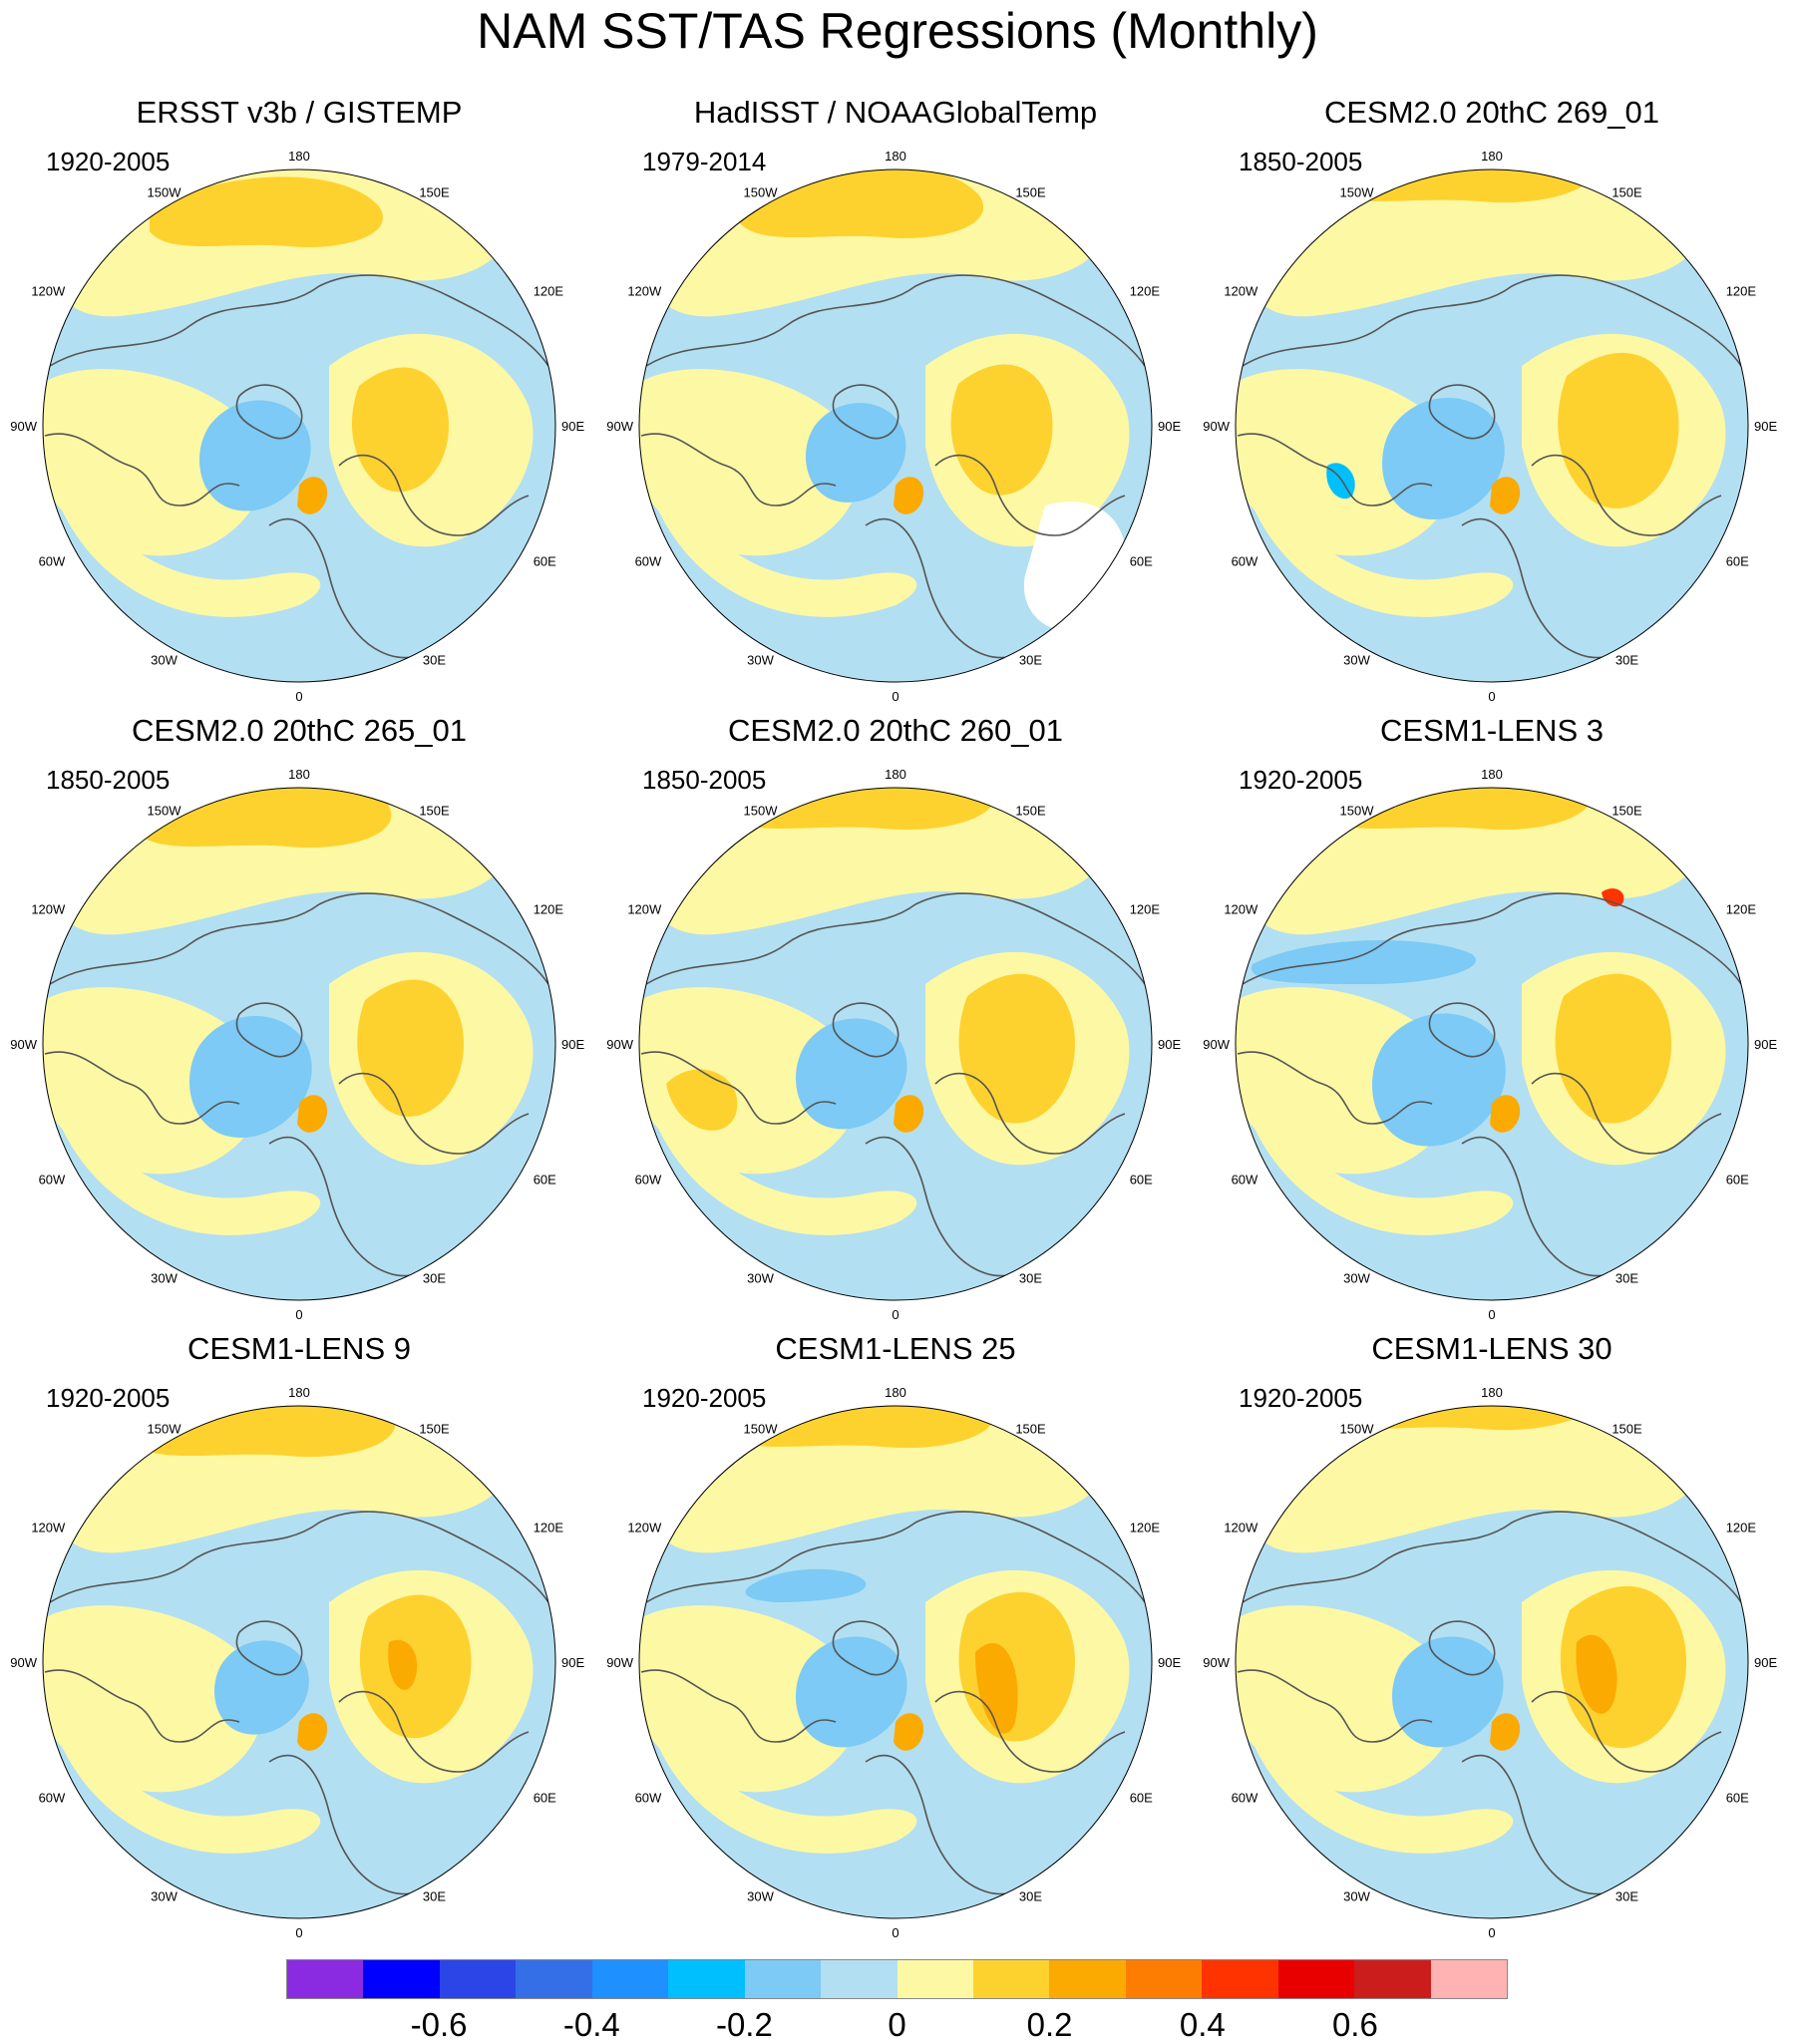  Describe the element at coordinates (1354, 2024) in the screenshot. I see `colorbar-label: 0.6` at that location.